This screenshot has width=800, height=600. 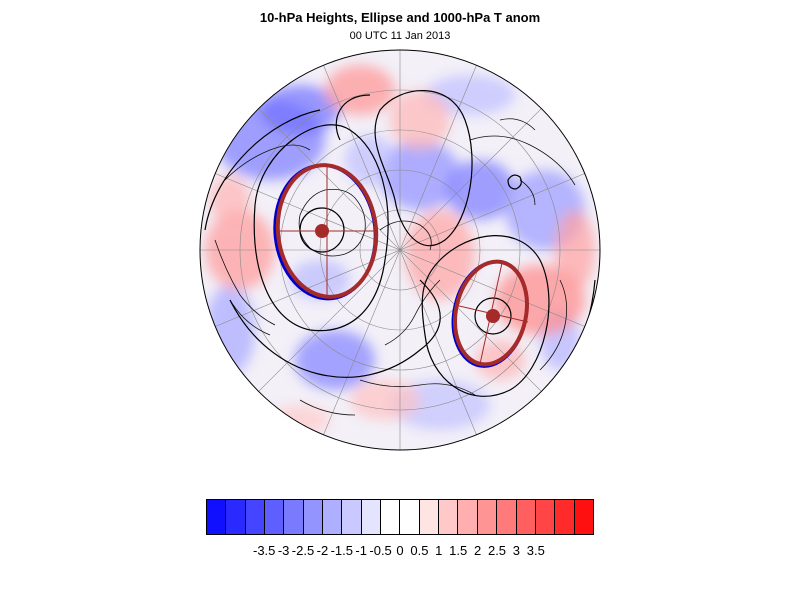 What do you see at coordinates (439, 550) in the screenshot?
I see `colorbar-tick-label: 1` at bounding box center [439, 550].